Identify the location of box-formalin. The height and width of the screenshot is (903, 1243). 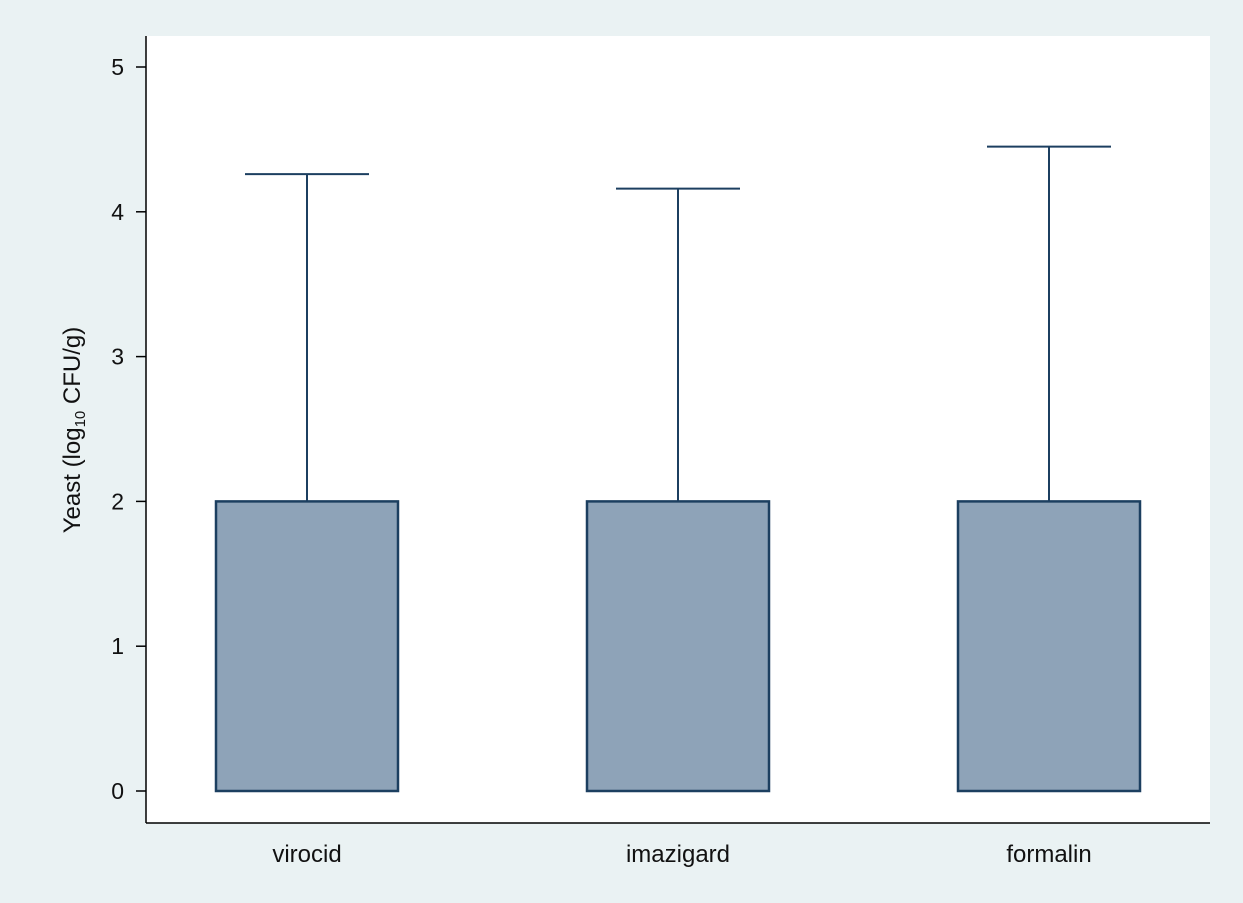
(1049, 646).